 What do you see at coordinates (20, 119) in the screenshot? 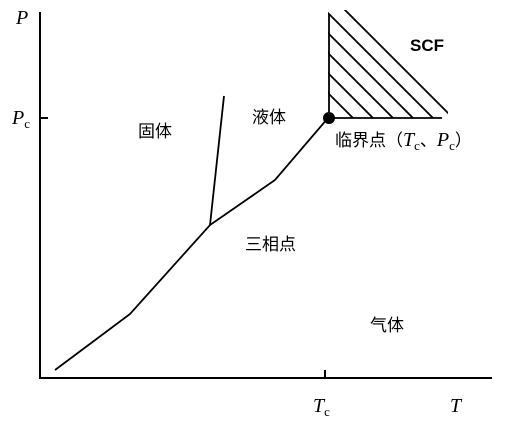
I see `pc-label: Pc` at bounding box center [20, 119].